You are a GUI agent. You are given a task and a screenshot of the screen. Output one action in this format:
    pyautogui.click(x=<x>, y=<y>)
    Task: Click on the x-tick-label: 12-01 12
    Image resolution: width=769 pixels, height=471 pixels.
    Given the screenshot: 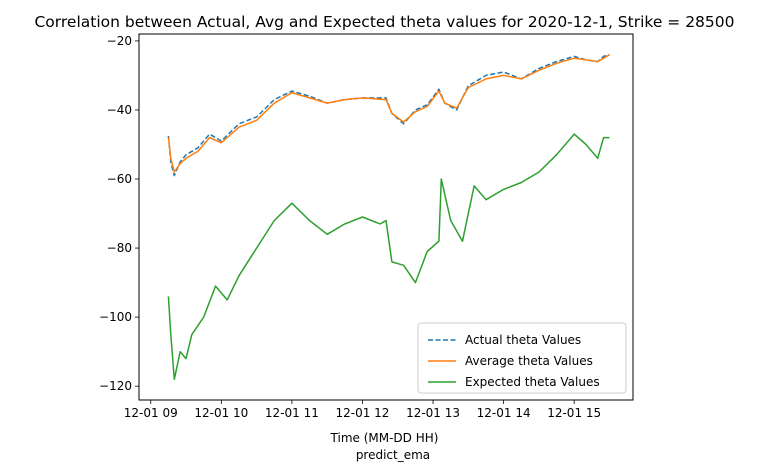 What is the action you would take?
    pyautogui.click(x=362, y=413)
    